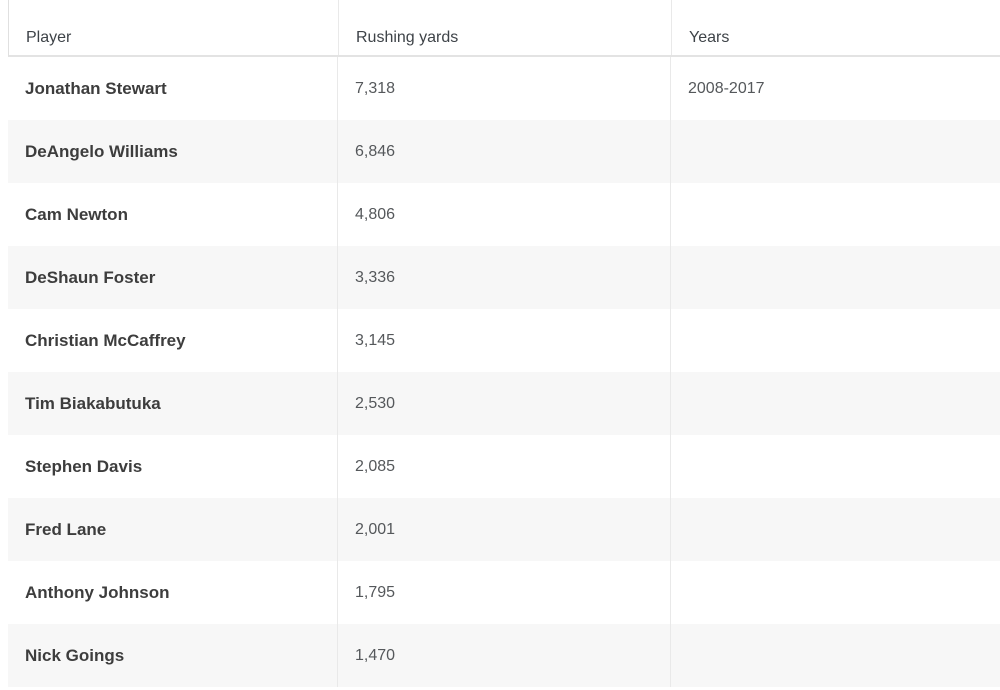 This screenshot has height=690, width=1000. I want to click on table-row: DeAngelo Williams 6,846, so click(504, 151).